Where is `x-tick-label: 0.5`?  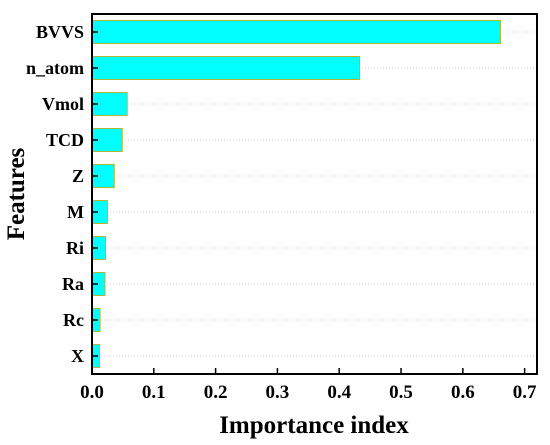
x-tick-label: 0.5 is located at coordinates (401, 392).